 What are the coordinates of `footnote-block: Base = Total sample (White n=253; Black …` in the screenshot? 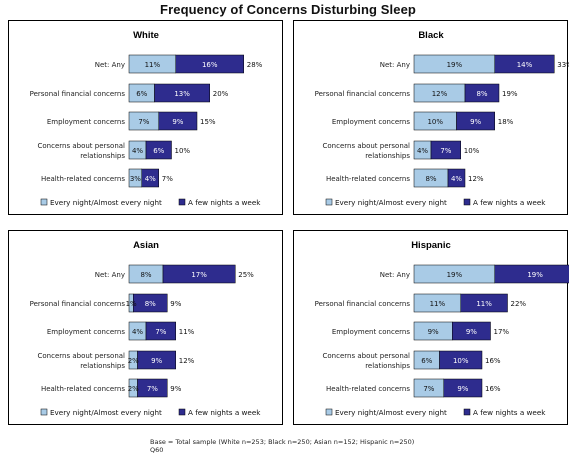 It's located at (282, 446).